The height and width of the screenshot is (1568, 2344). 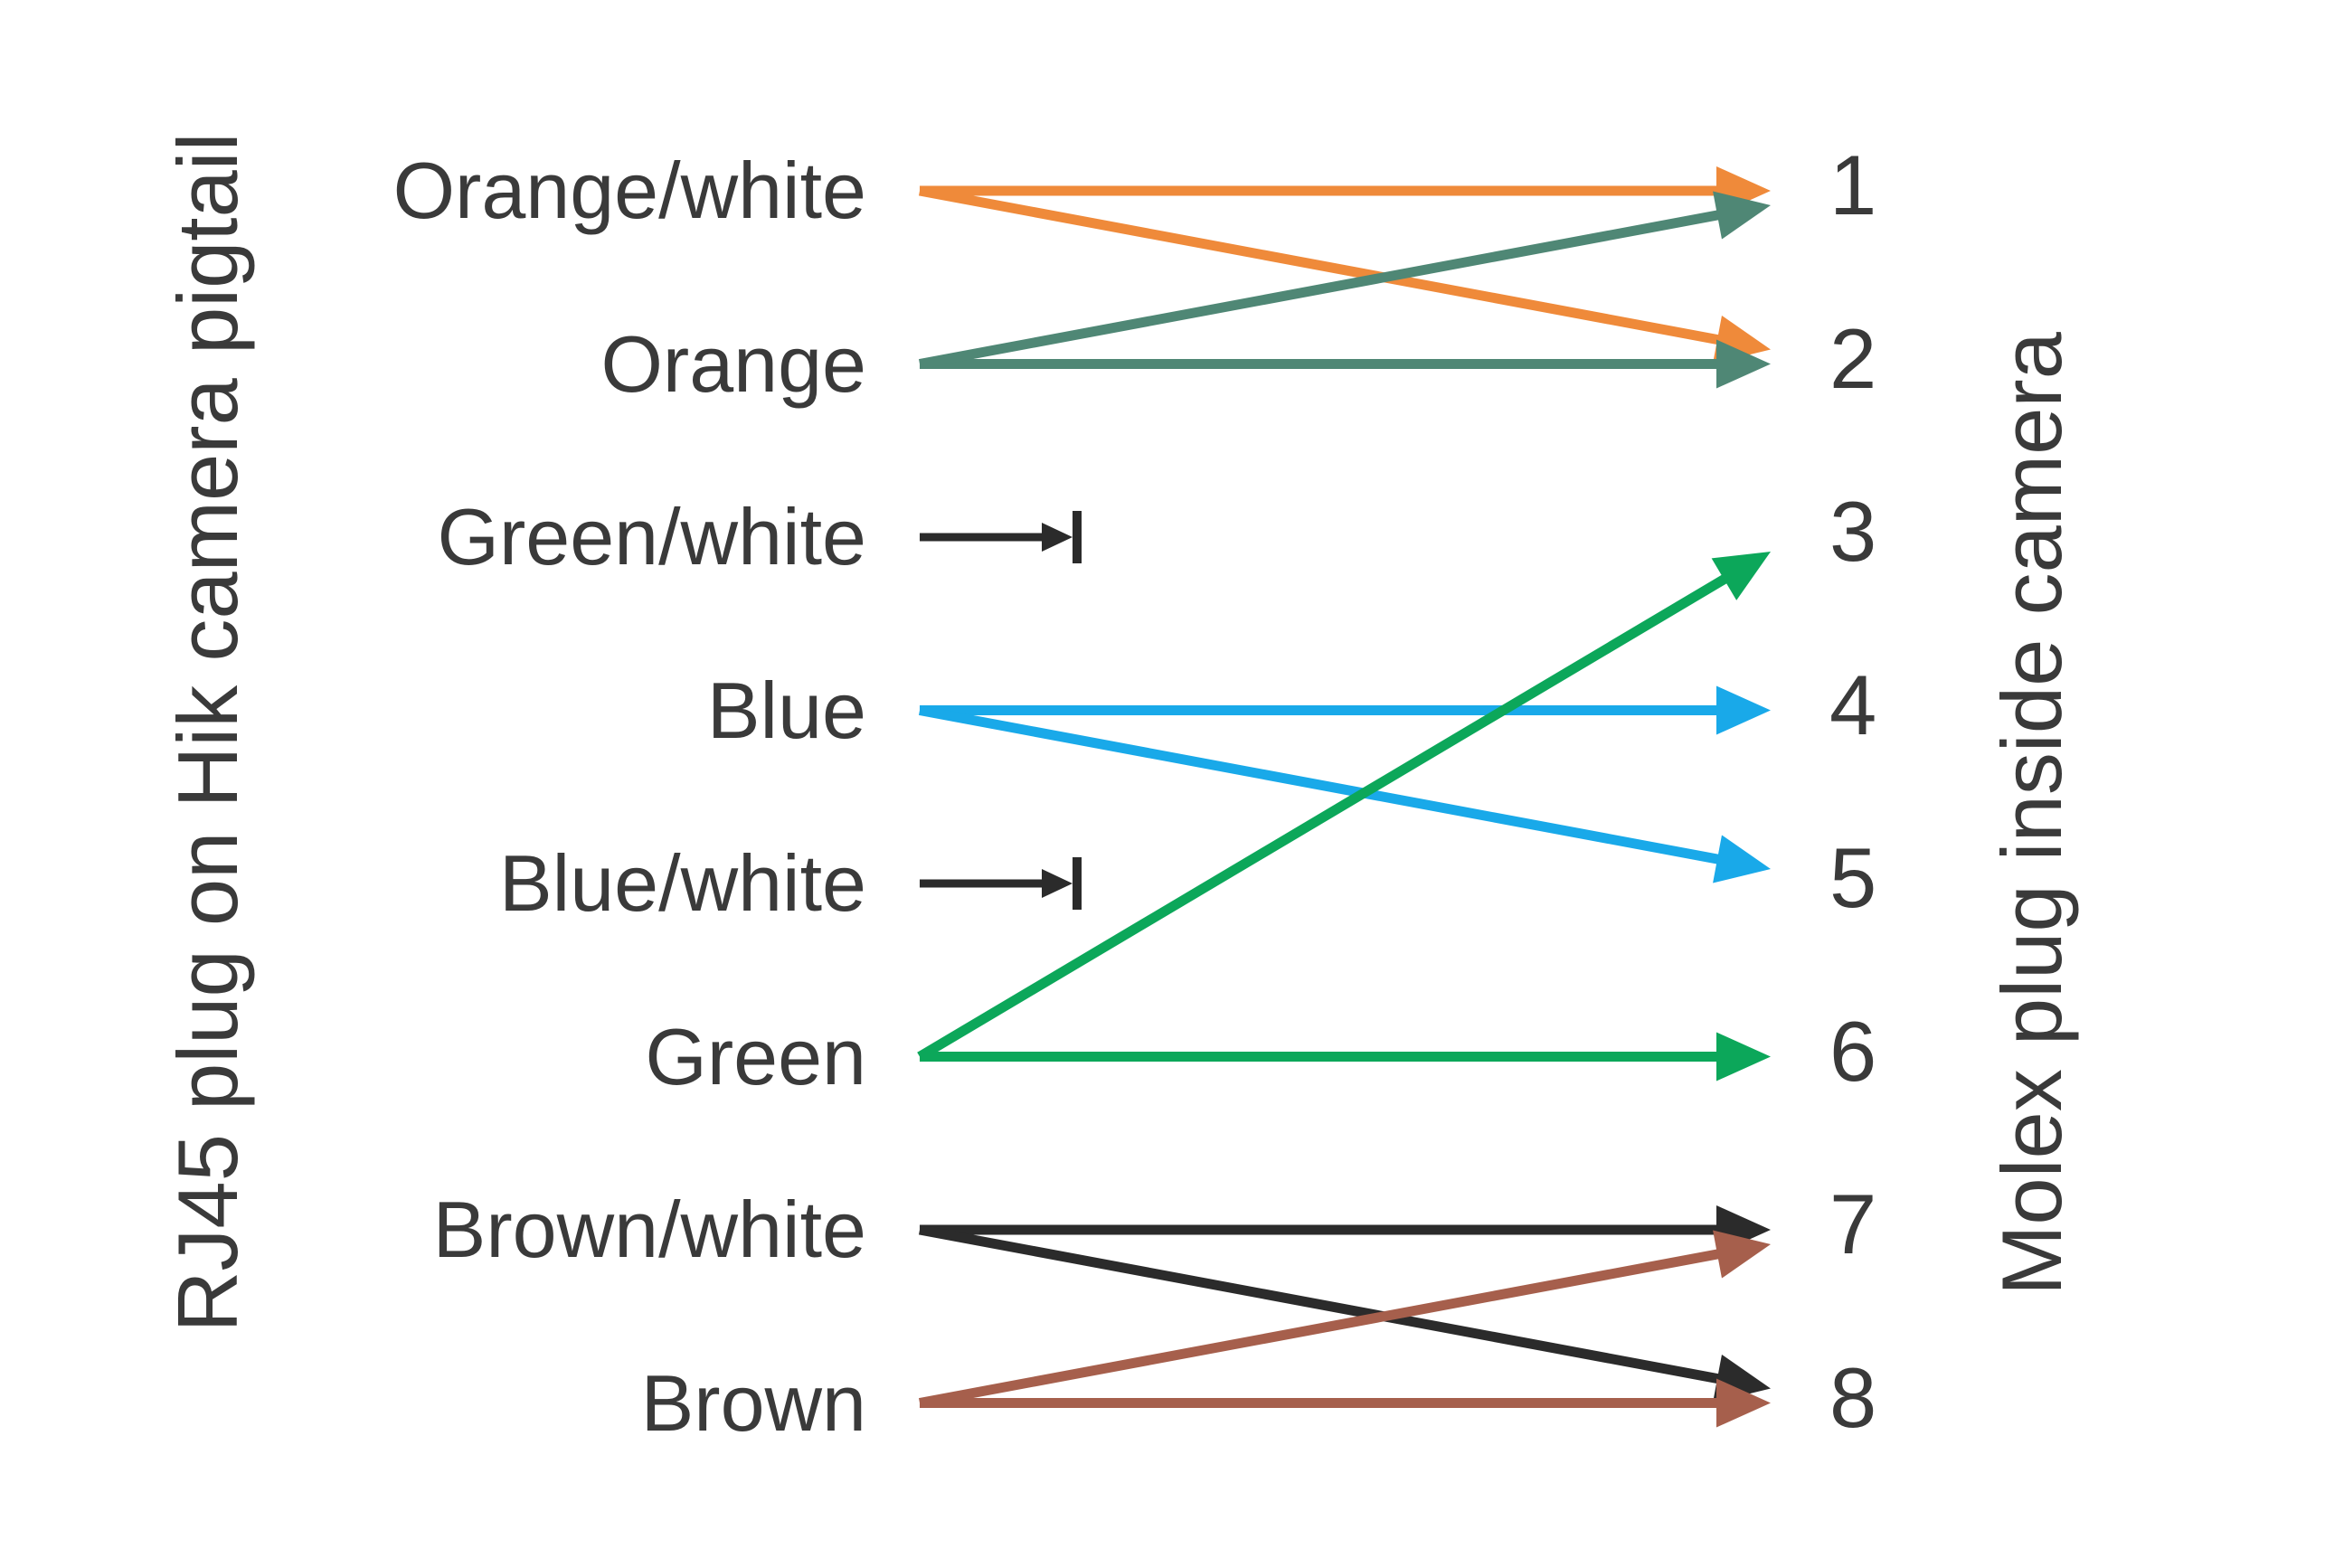 I want to click on pin-number-8: 8, so click(x=1853, y=1397).